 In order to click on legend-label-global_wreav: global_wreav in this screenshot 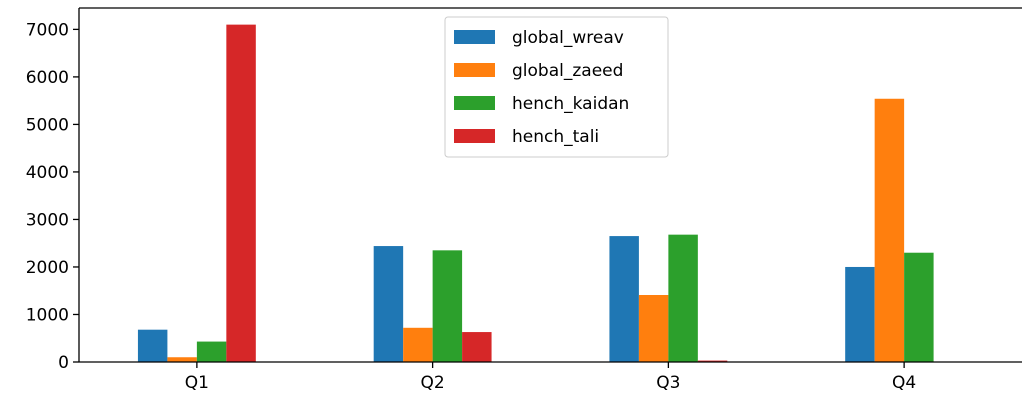, I will do `click(568, 38)`.